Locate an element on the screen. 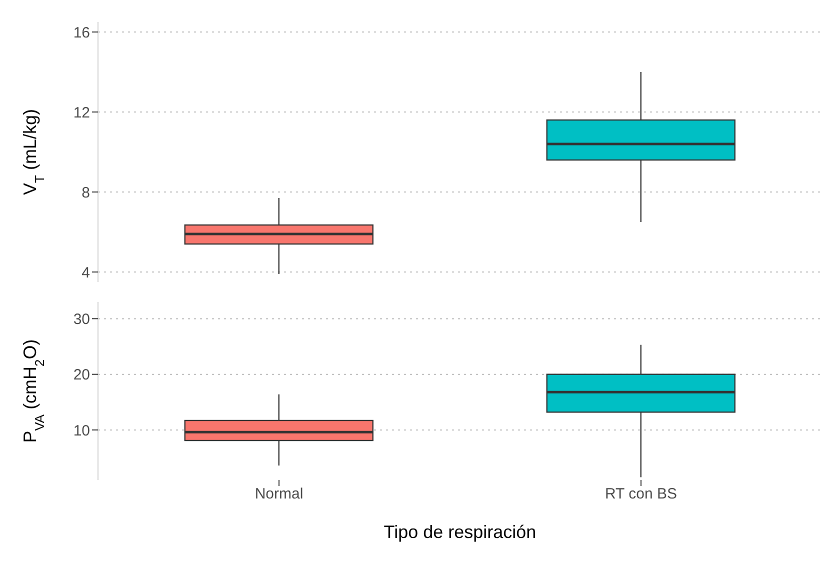 This screenshot has width=835, height=565. x-tick-label: Normal is located at coordinates (279, 494).